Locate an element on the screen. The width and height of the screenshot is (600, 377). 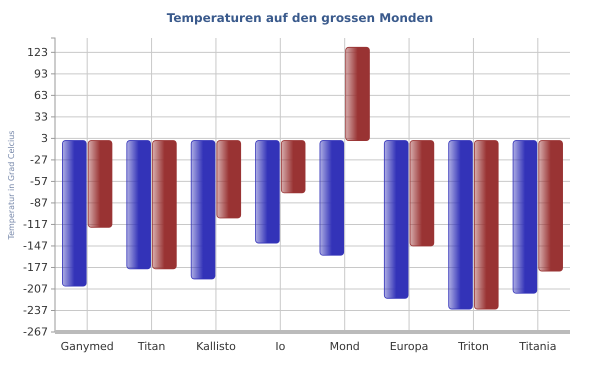
y-tick-label: 33 is located at coordinates (41, 117).